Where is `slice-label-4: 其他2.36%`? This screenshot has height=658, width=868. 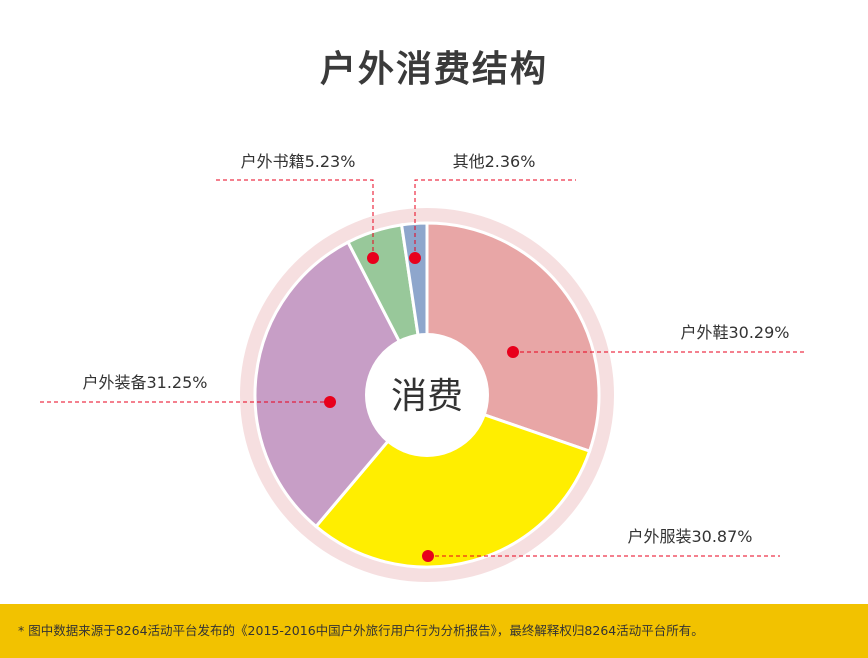 slice-label-4: 其他2.36% is located at coordinates (494, 161).